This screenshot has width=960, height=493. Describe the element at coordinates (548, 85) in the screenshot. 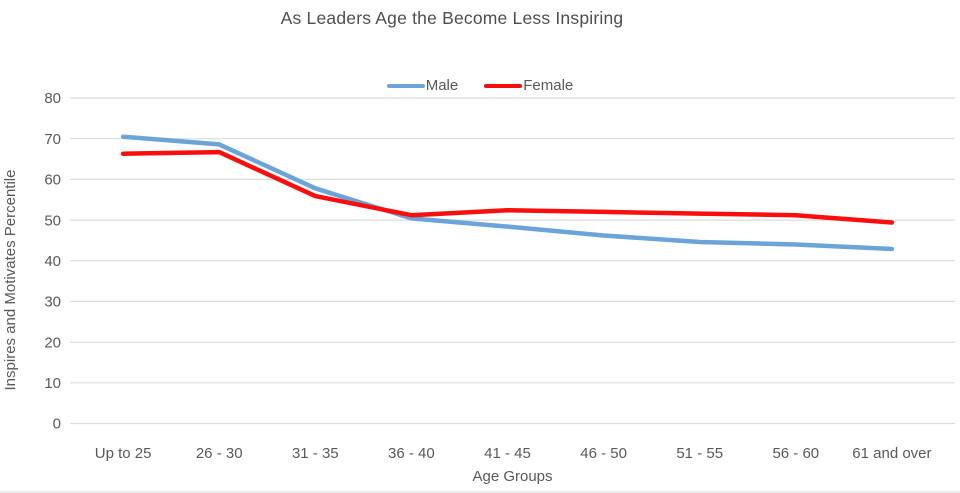

I see `legend-label-female: Female` at that location.